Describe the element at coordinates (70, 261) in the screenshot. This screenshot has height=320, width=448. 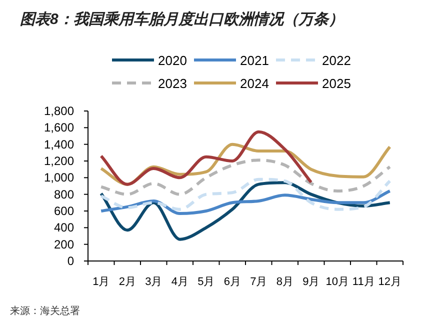
I see `y-tick-label: 0` at that location.